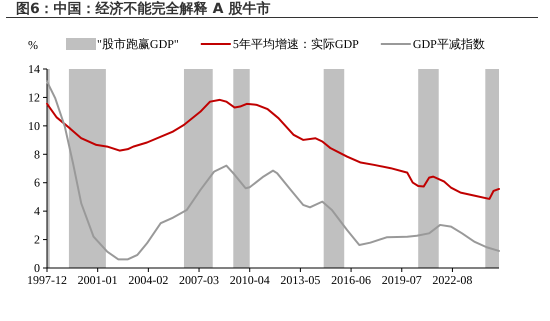 The width and height of the screenshot is (550, 321). What do you see at coordinates (37, 183) in the screenshot?
I see `y-tick-label: 6` at bounding box center [37, 183].